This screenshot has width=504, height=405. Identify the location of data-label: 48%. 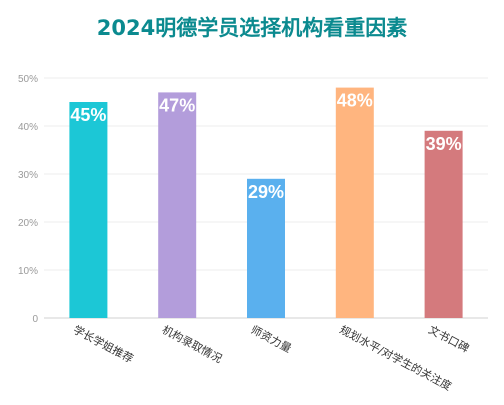
(355, 101).